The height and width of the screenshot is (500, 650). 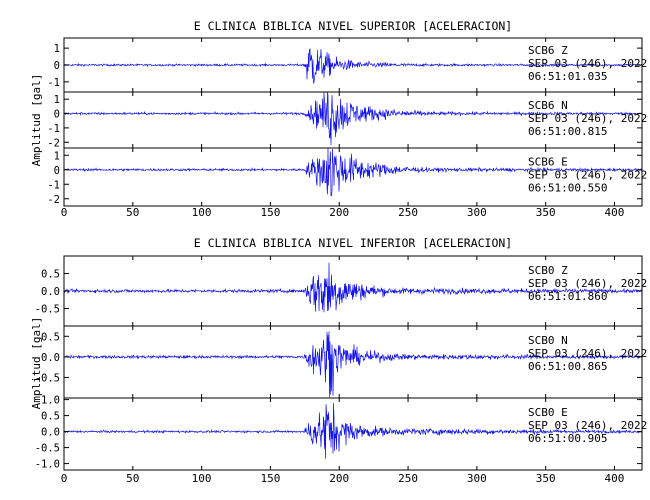 I want to click on y-tick-label: -1.0, so click(x=47, y=465).